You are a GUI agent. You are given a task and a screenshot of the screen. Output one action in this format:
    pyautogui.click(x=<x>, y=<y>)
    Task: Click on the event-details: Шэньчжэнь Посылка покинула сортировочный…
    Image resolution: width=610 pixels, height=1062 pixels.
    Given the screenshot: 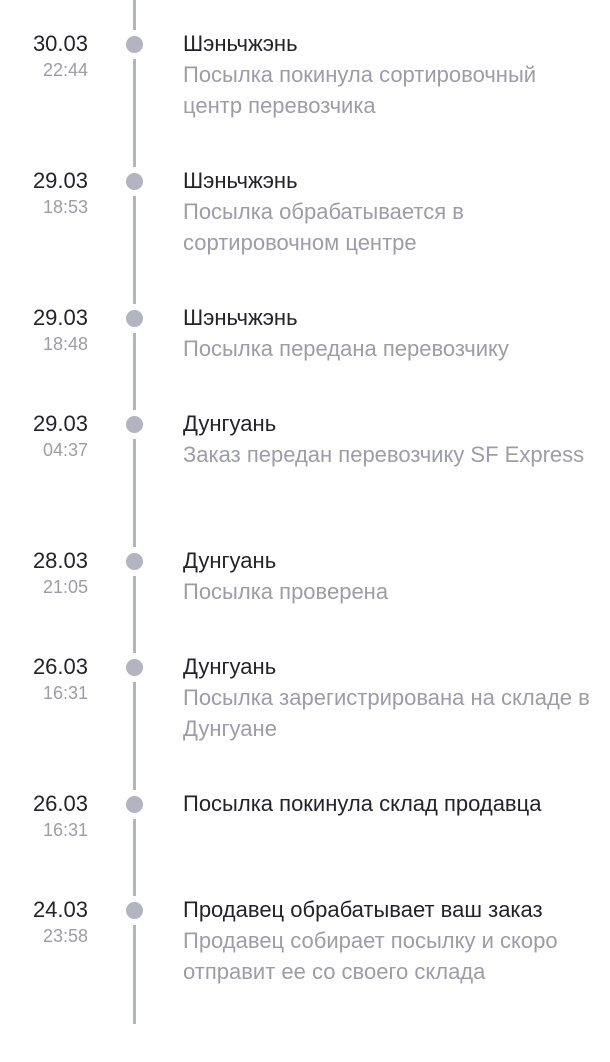 What is the action you would take?
    pyautogui.click(x=390, y=74)
    